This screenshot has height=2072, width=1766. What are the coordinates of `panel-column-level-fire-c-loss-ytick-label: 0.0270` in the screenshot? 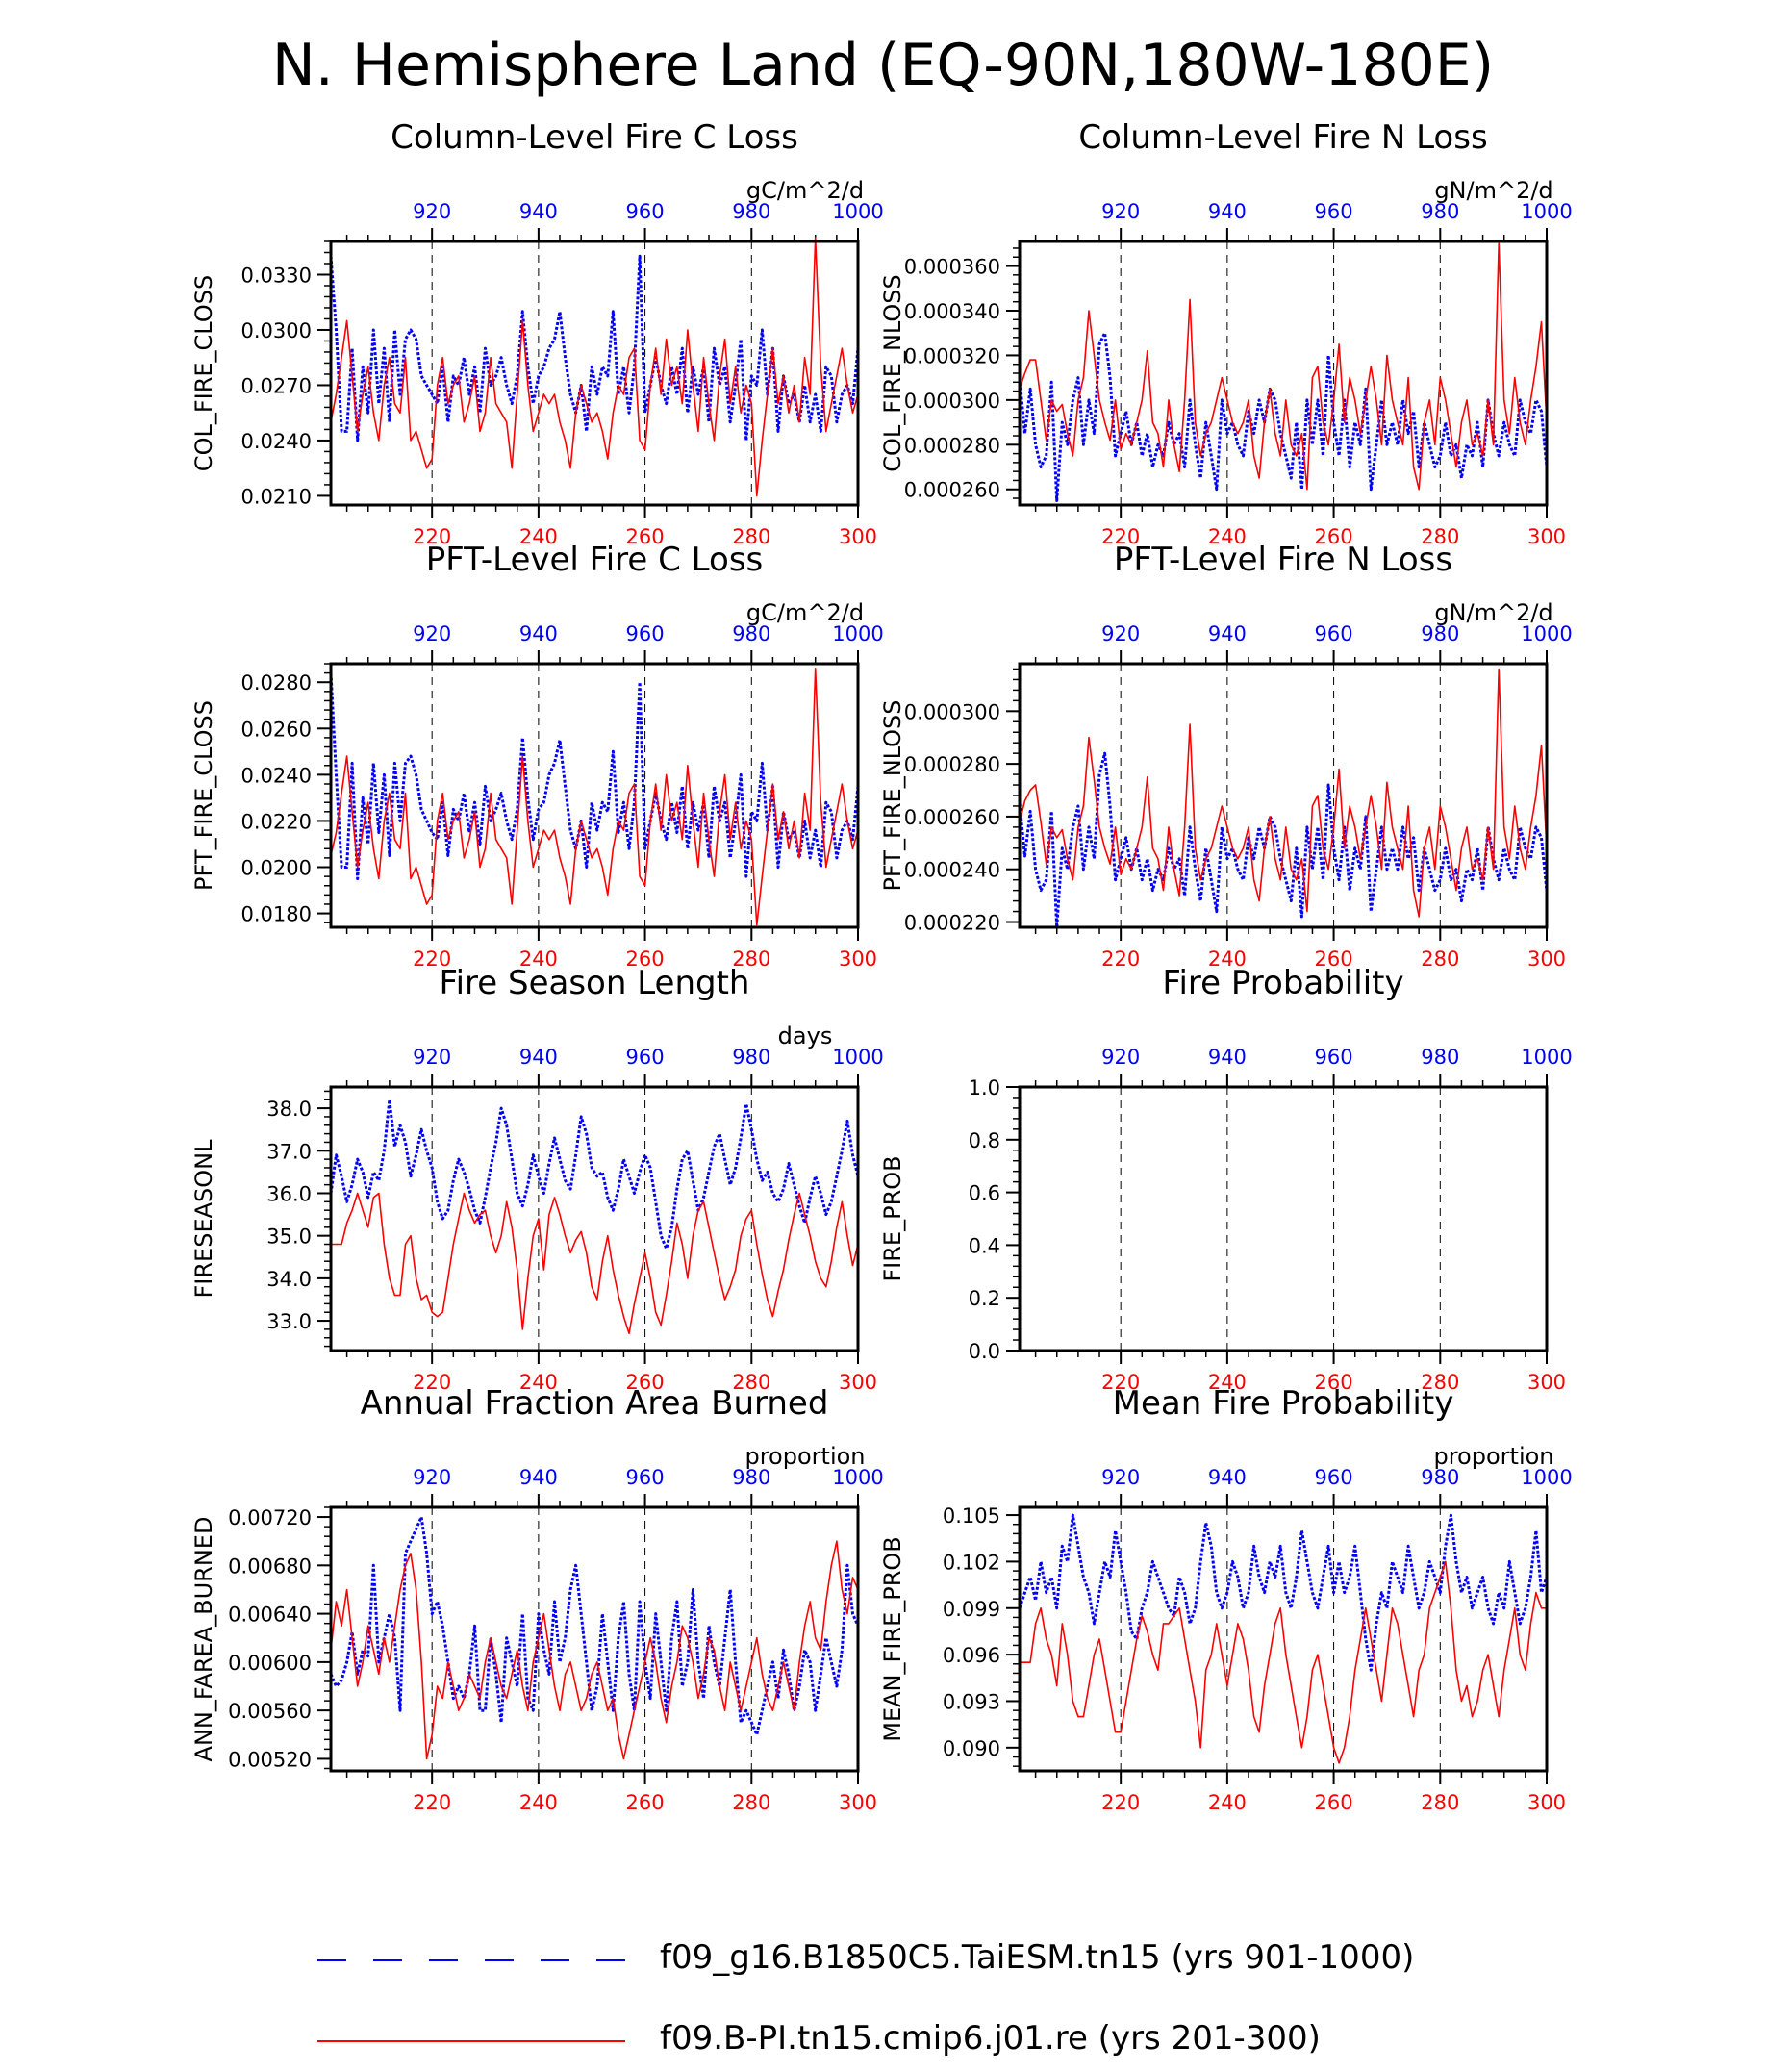 It's located at (276, 385).